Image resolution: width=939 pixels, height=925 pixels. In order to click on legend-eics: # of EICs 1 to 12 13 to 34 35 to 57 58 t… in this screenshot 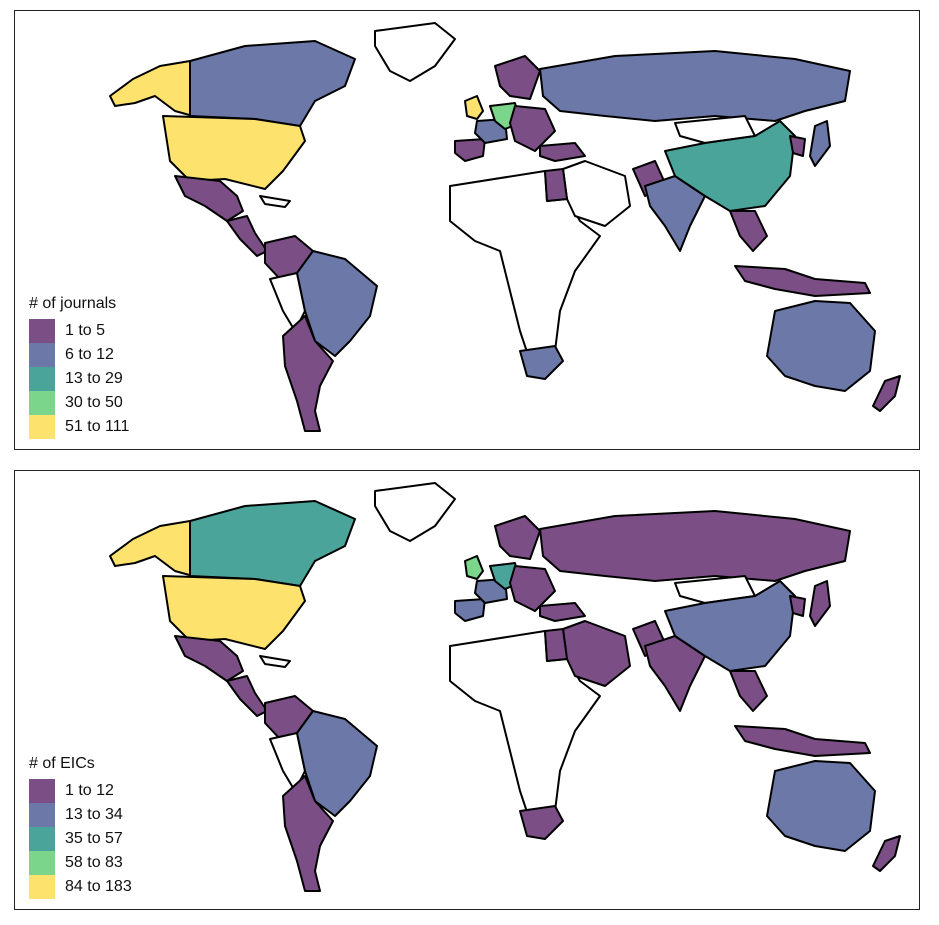, I will do `click(80, 827)`.